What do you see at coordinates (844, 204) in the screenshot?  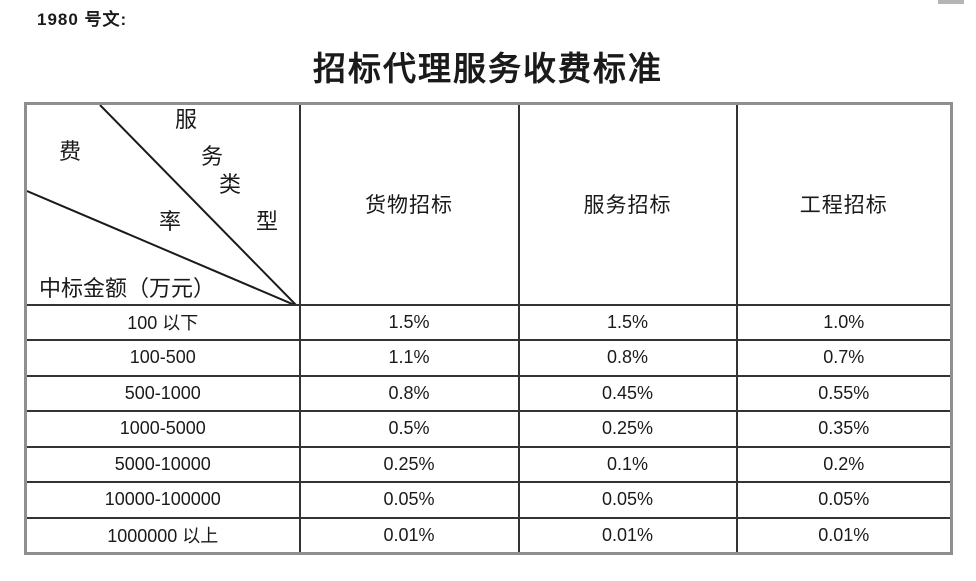 I see `column-header-works: 工程招标` at bounding box center [844, 204].